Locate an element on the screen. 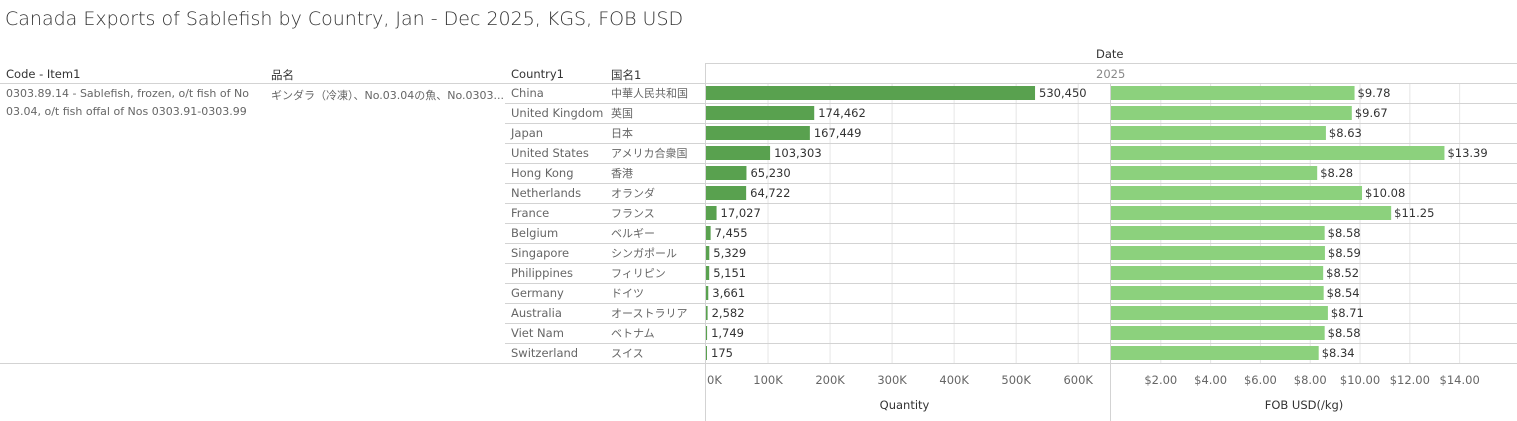  quantity-value-label: 64,722 is located at coordinates (770, 193).